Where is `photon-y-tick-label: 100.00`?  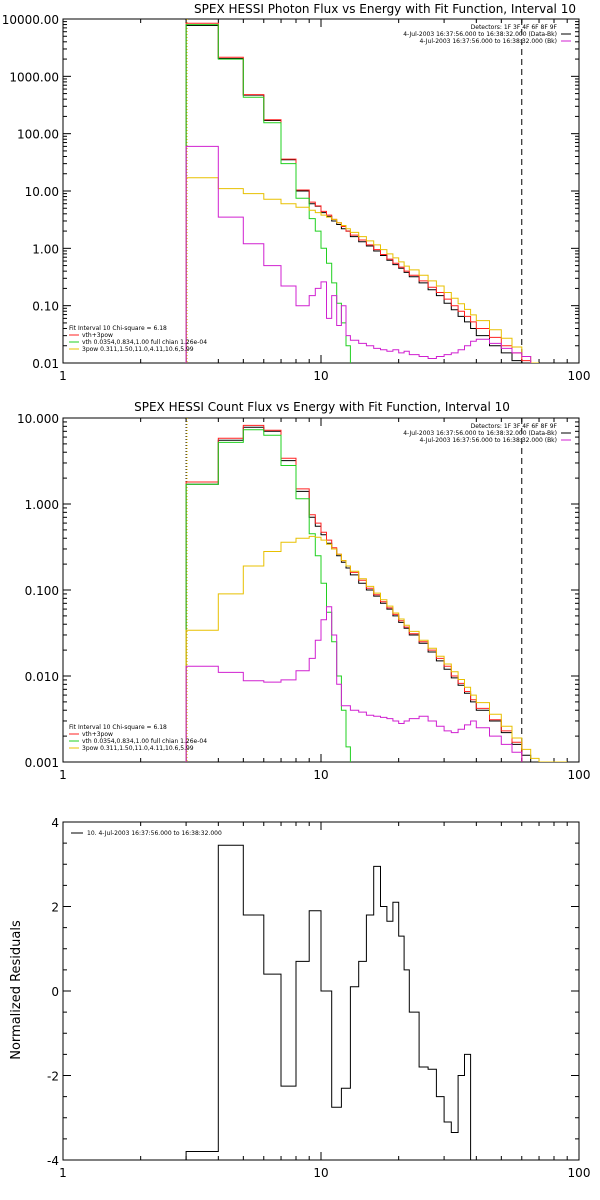
photon-y-tick-label: 100.00 is located at coordinates (38, 135).